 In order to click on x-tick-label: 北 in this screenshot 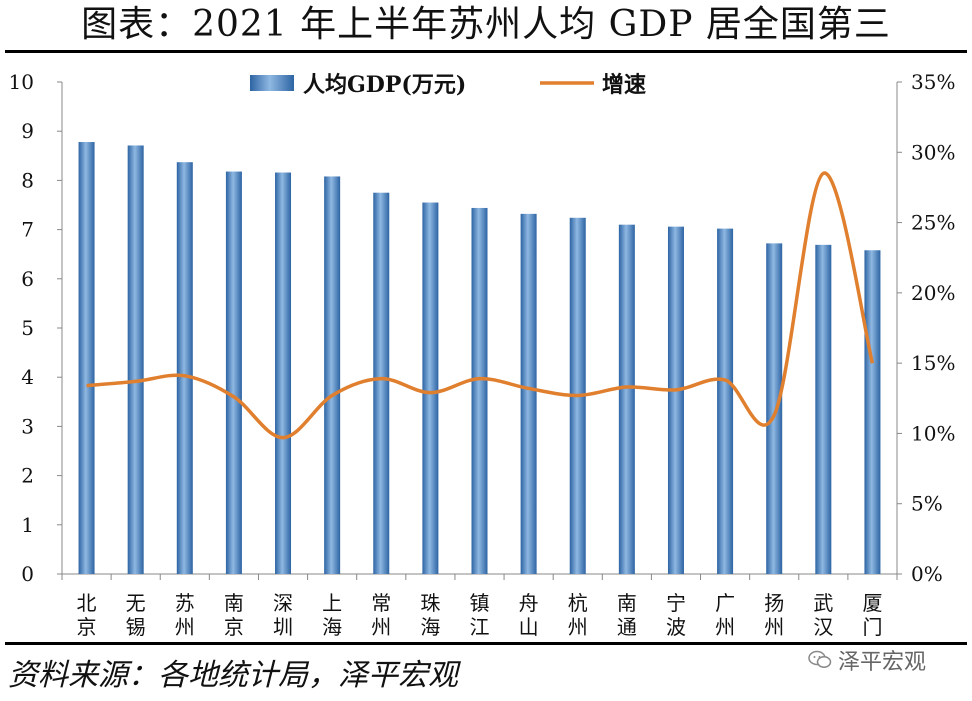, I will do `click(87, 603)`.